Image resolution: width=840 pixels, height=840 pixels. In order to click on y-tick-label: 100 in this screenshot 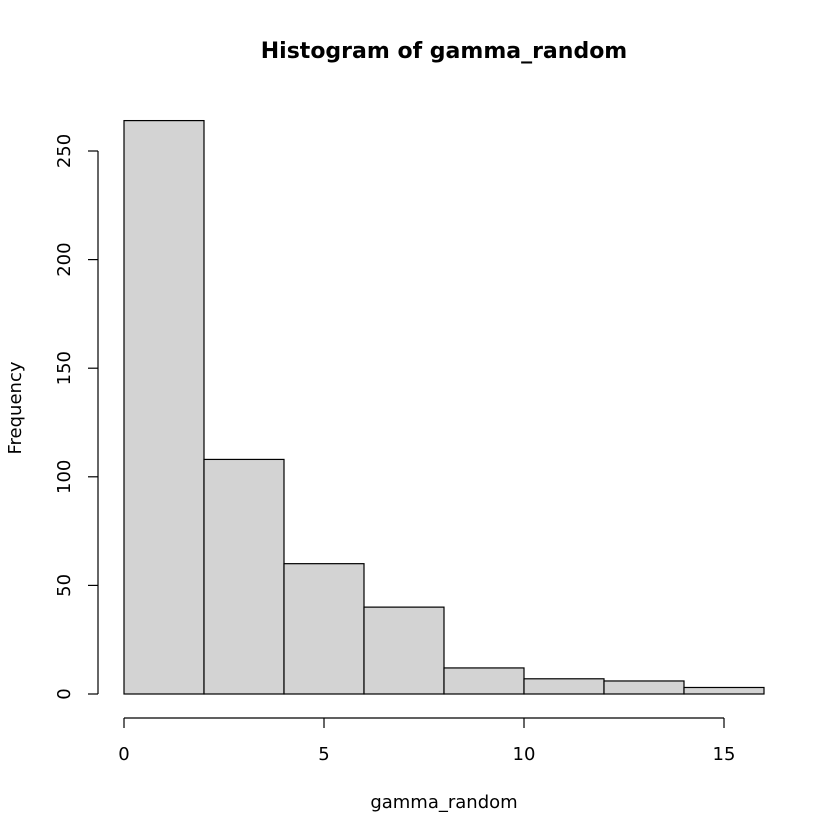, I will do `click(64, 477)`.